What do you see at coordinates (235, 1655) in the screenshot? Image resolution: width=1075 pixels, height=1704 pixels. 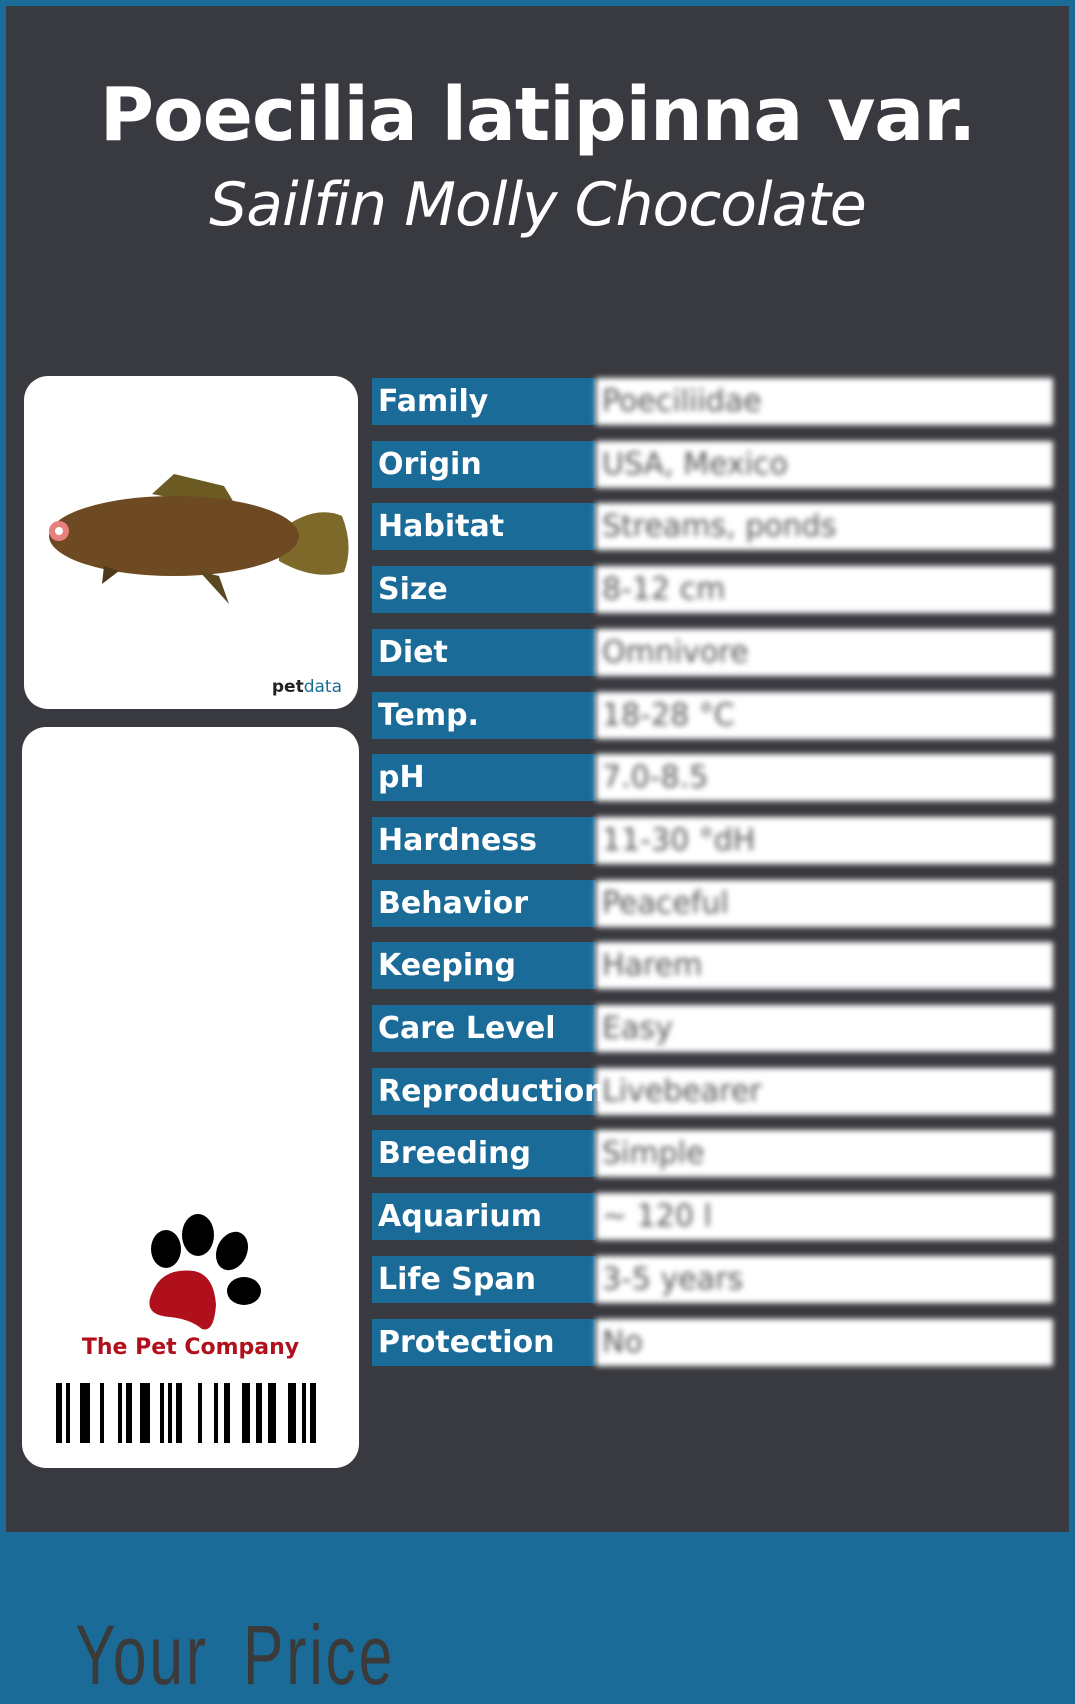 I see `price-label: Your Price` at bounding box center [235, 1655].